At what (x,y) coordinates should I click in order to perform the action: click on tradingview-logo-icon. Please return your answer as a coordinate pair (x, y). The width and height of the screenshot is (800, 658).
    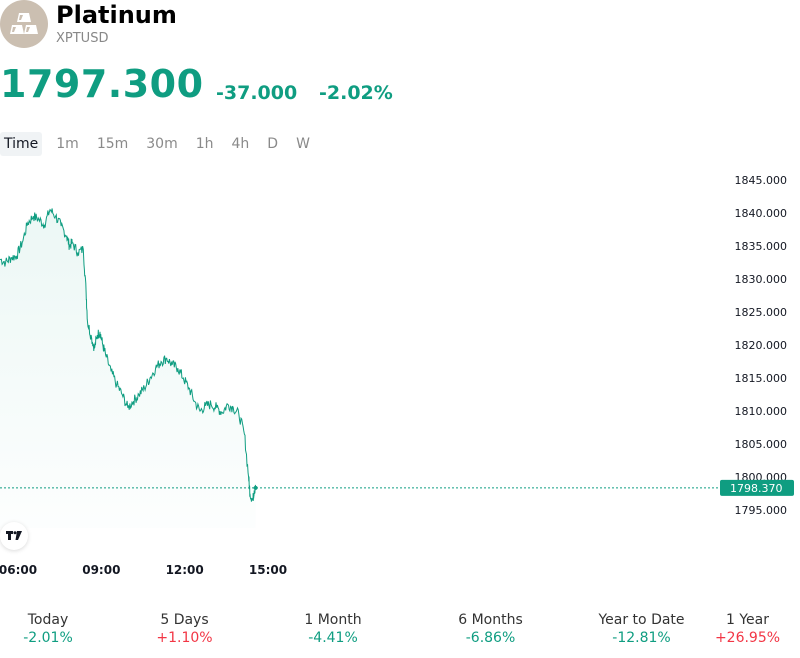
    Looking at the image, I should click on (14, 536).